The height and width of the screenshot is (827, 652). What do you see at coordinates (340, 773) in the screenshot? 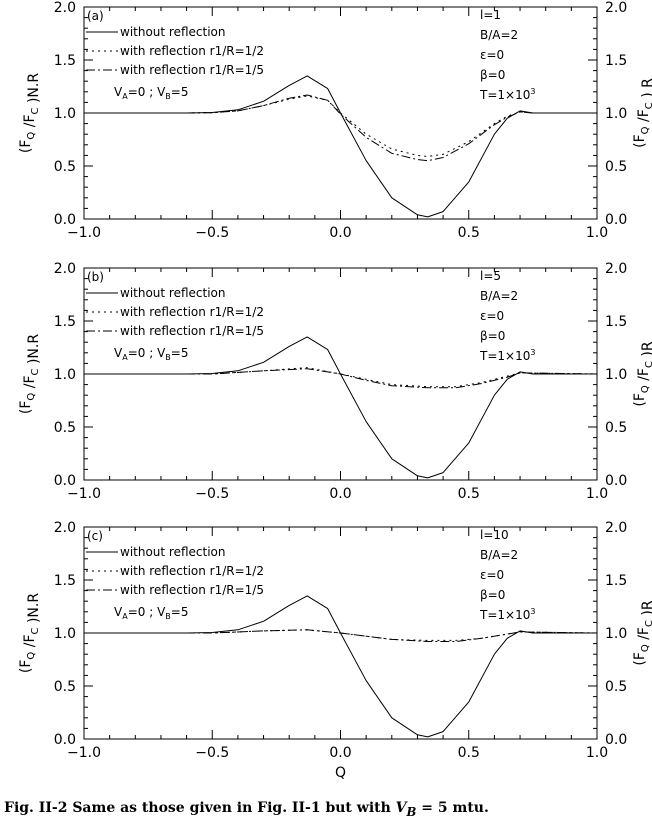
I see `x-axis-label: Q` at bounding box center [340, 773].